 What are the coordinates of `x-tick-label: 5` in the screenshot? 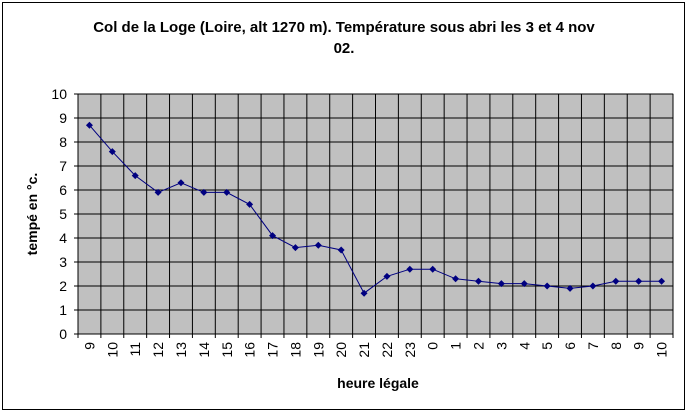 It's located at (547, 346).